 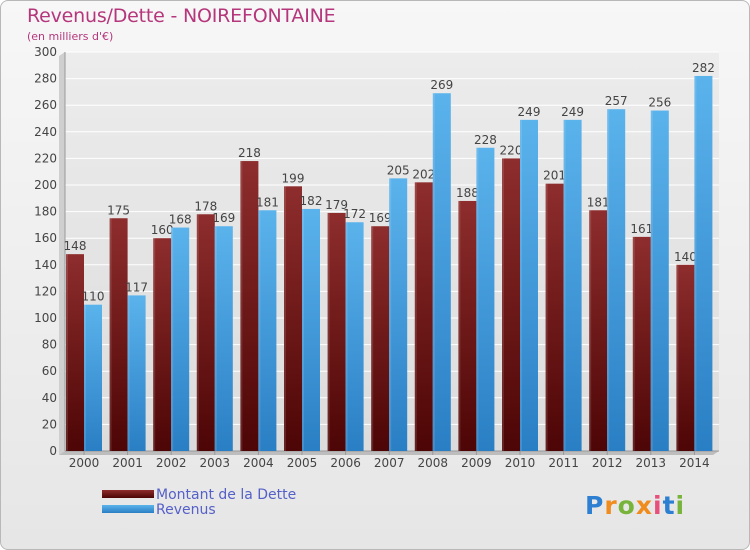 What do you see at coordinates (45, 185) in the screenshot?
I see `y-tick-label: 200` at bounding box center [45, 185].